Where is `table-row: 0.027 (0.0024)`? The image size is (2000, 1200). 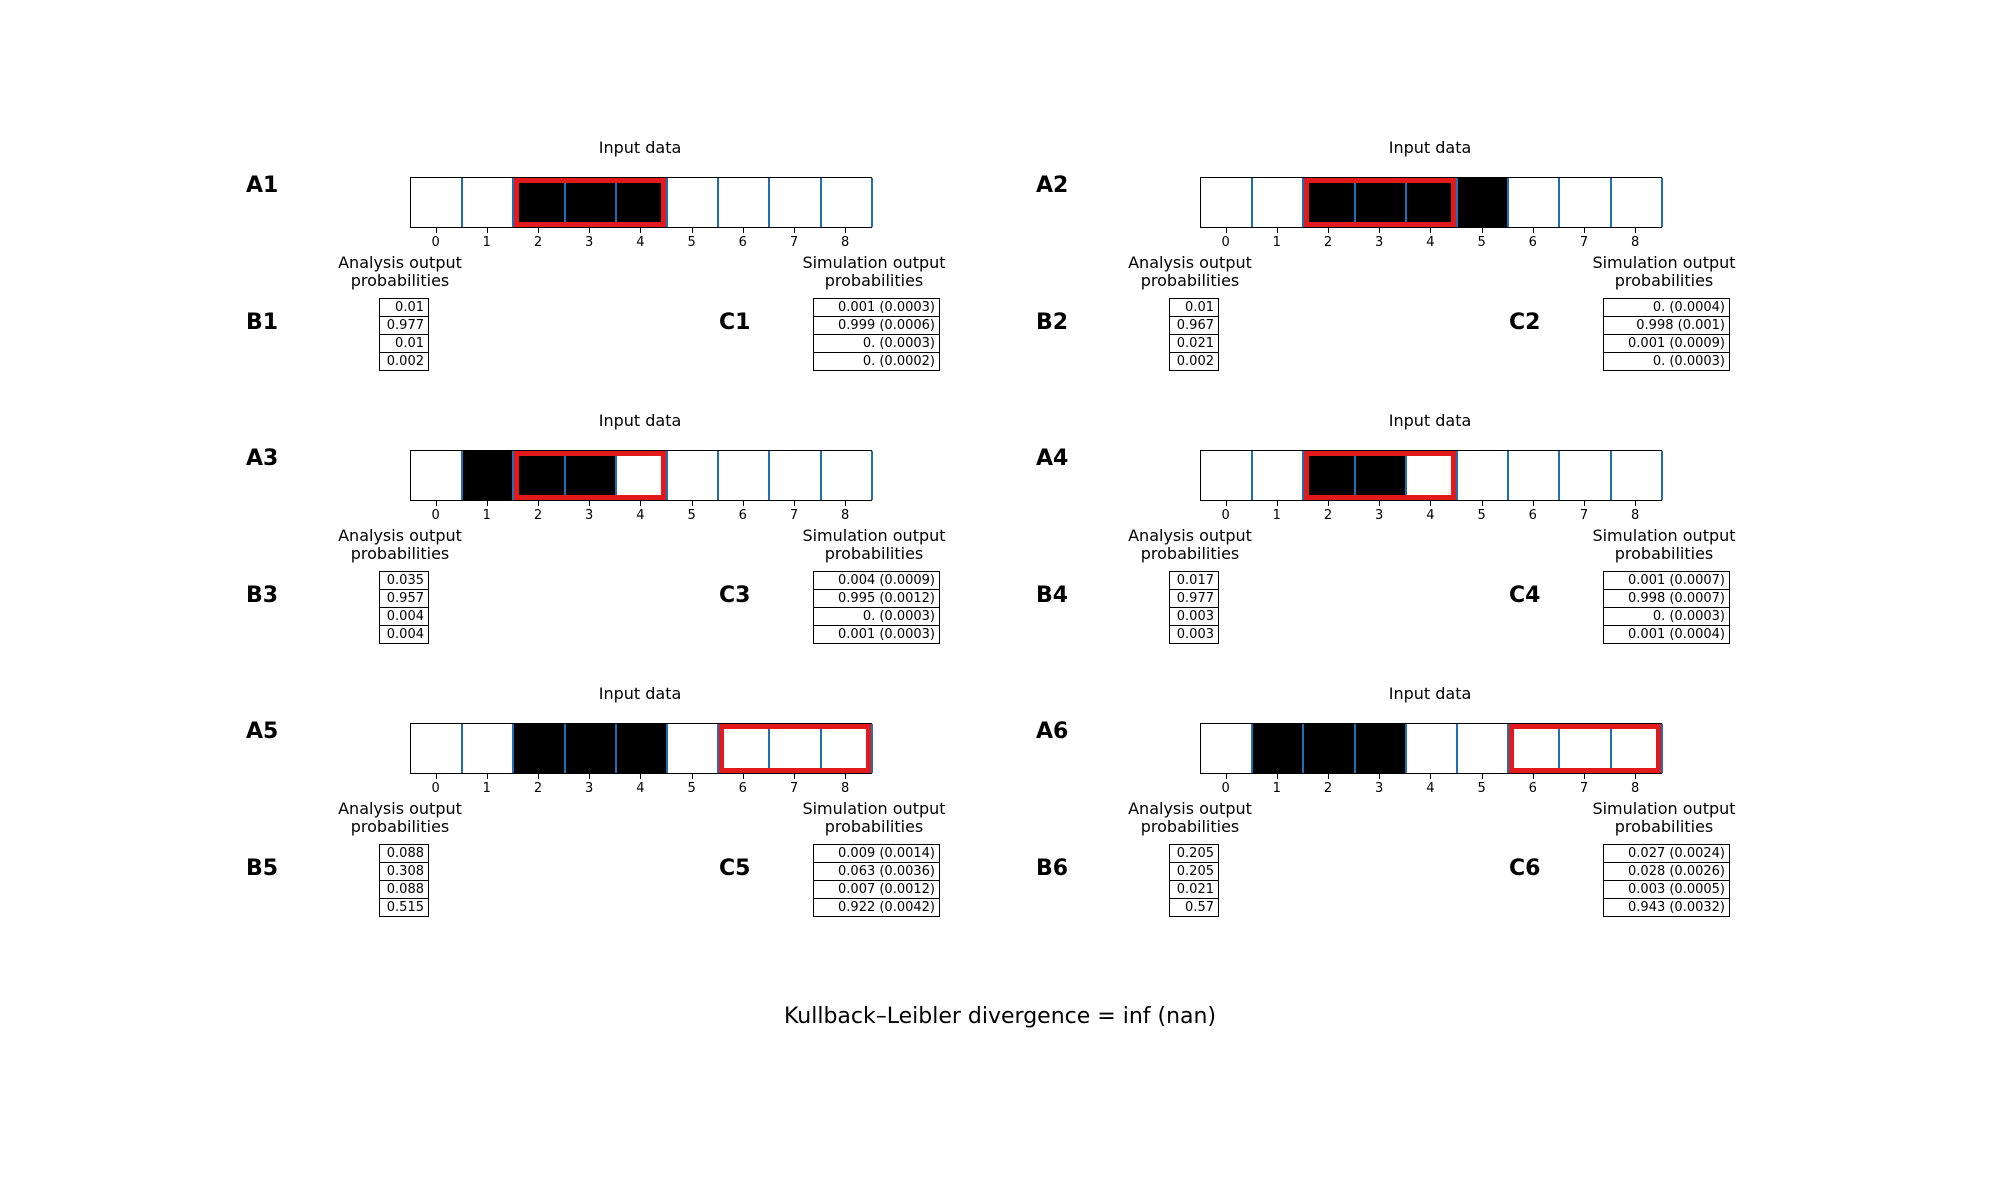
table-row: 0.027 (0.0024) is located at coordinates (1666, 853).